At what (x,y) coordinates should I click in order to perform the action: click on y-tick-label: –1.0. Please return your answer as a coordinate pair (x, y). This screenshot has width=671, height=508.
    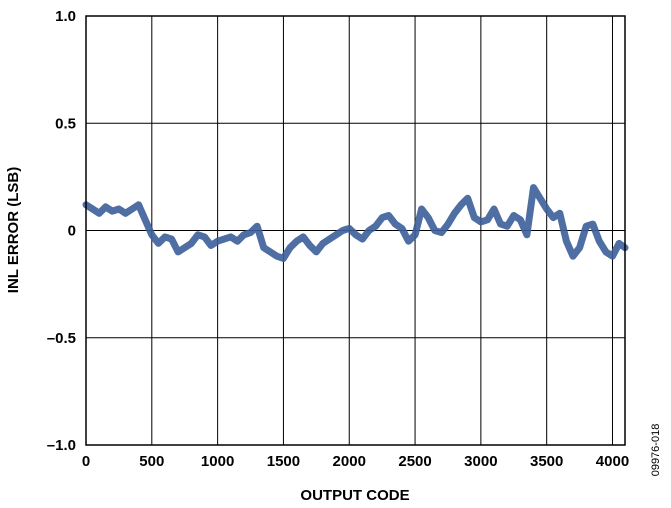
    Looking at the image, I should click on (61, 445).